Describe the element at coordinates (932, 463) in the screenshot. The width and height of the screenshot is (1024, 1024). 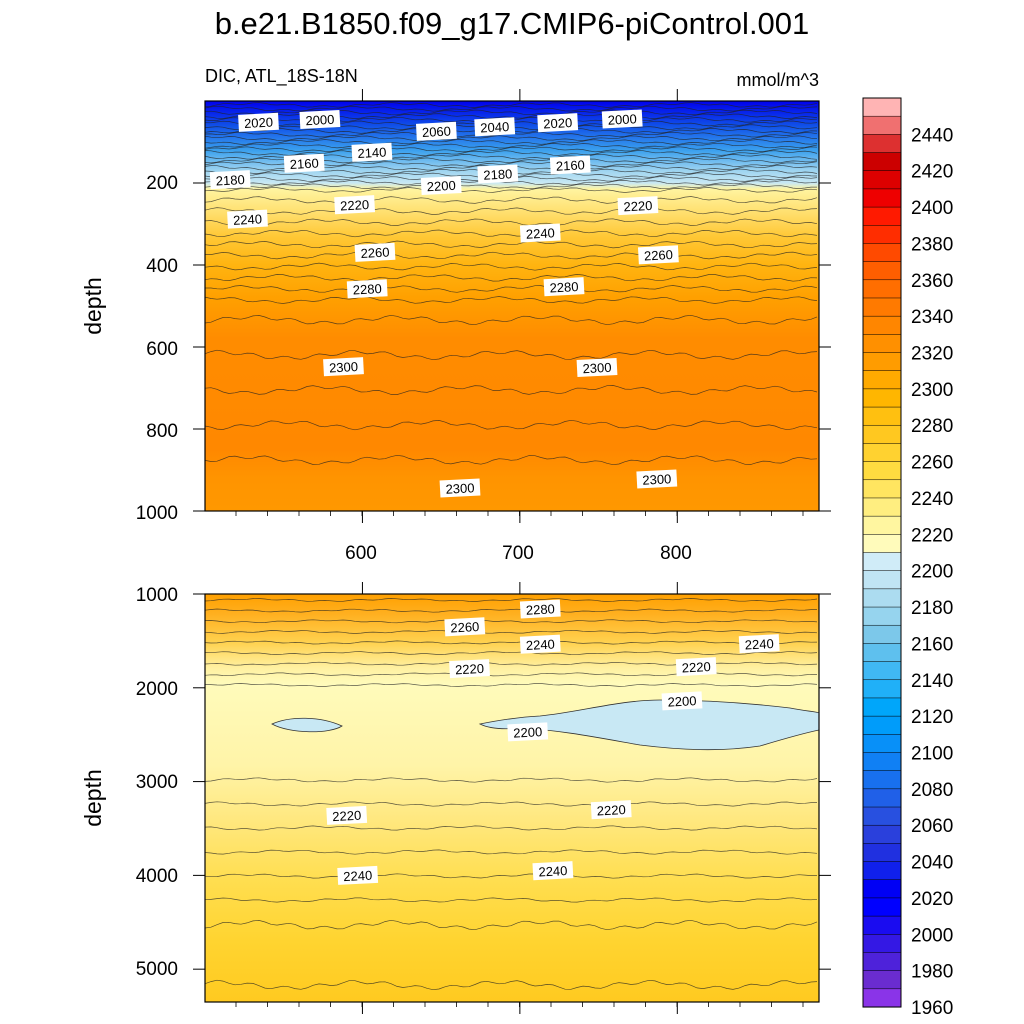
I see `colorbar-label: 2260` at that location.